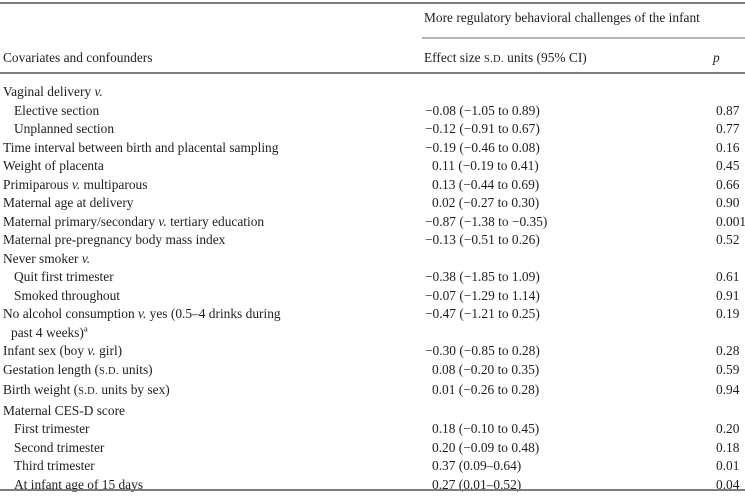  I want to click on text-fragment: Maternal CES-D score, so click(64, 410).